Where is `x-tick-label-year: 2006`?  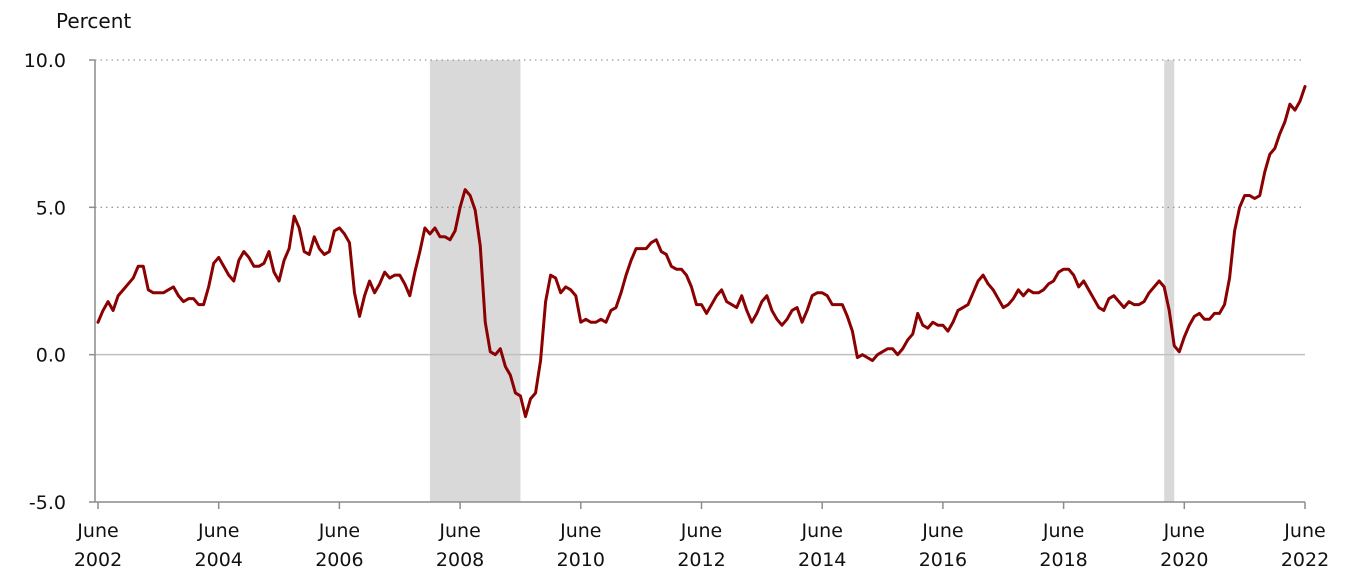 x-tick-label-year: 2006 is located at coordinates (339, 560).